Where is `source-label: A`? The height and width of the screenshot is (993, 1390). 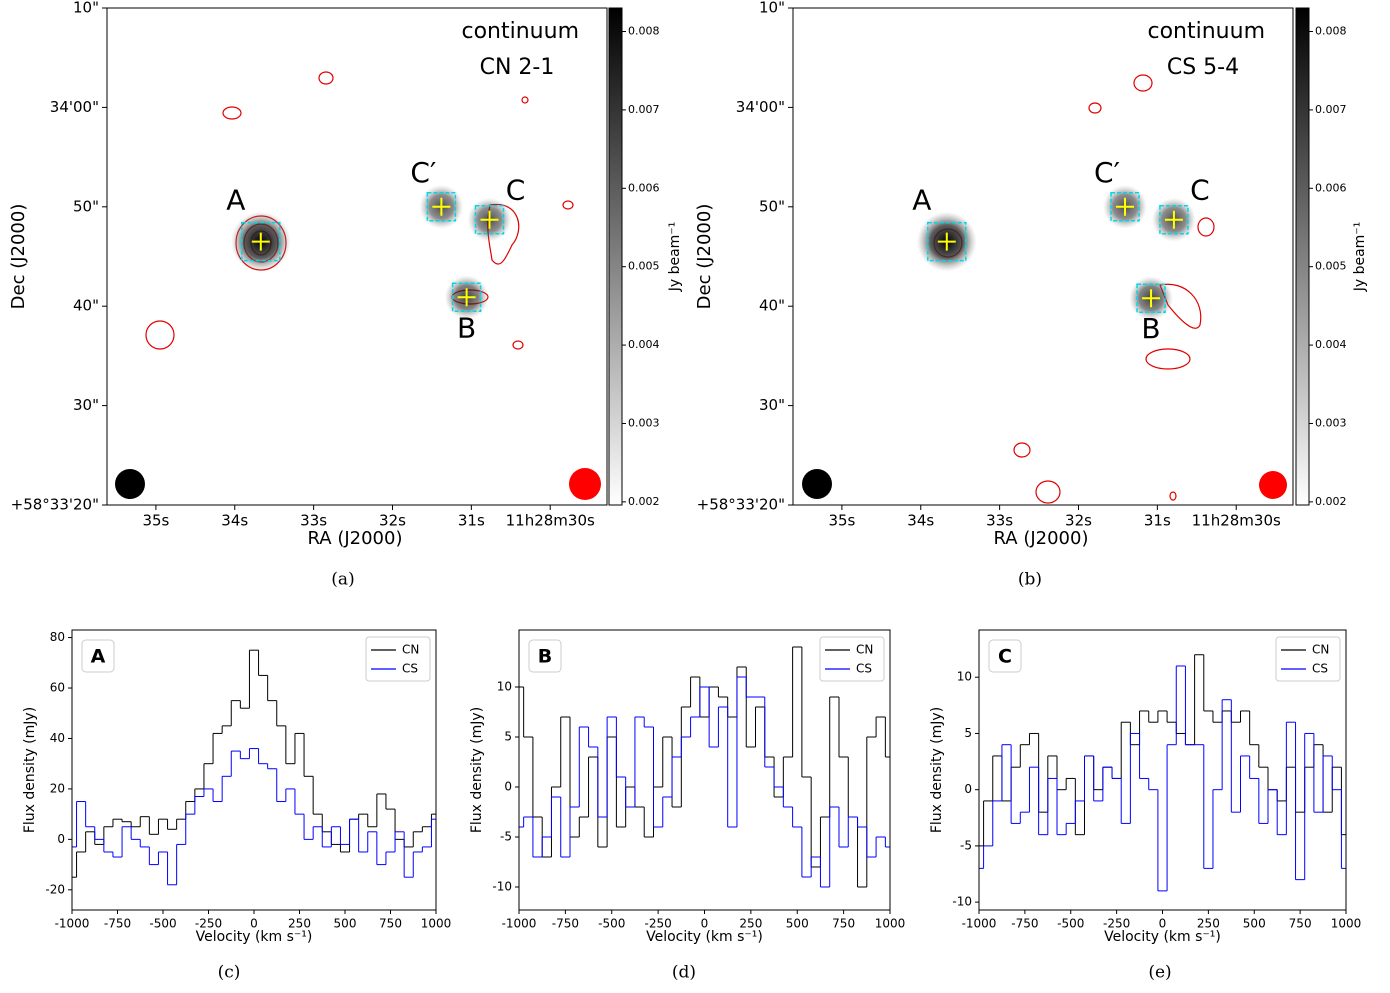 source-label: A is located at coordinates (235, 200).